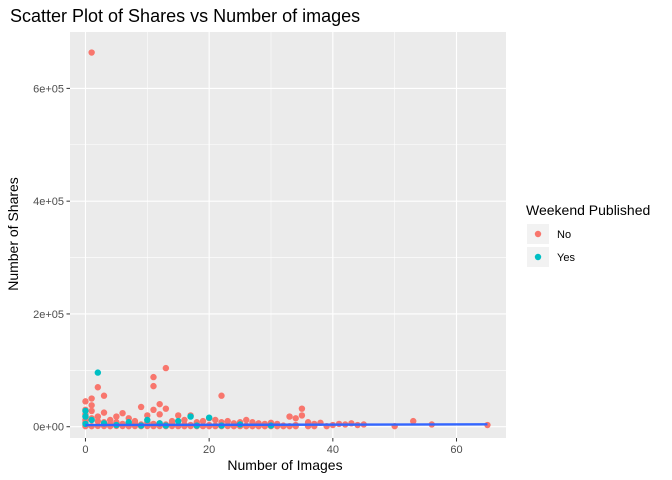  Describe the element at coordinates (48, 428) in the screenshot. I see `y-tick-label: 0e+00` at that location.